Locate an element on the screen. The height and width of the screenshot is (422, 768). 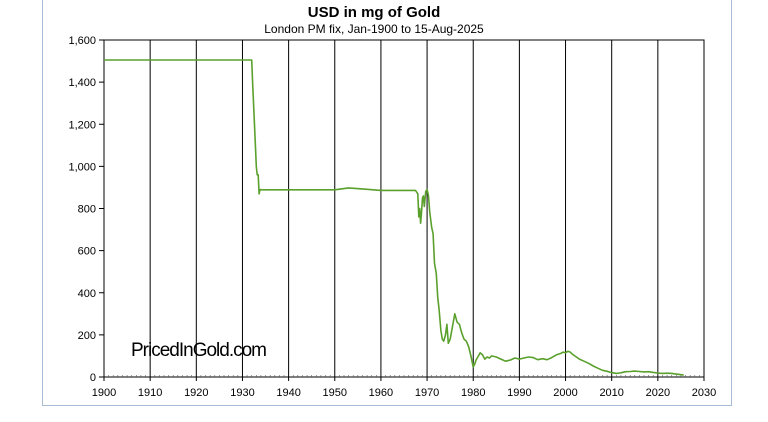
chart-subtitle: London PM fix, Jan-1900 to 15-Aug-2025 is located at coordinates (374, 29).